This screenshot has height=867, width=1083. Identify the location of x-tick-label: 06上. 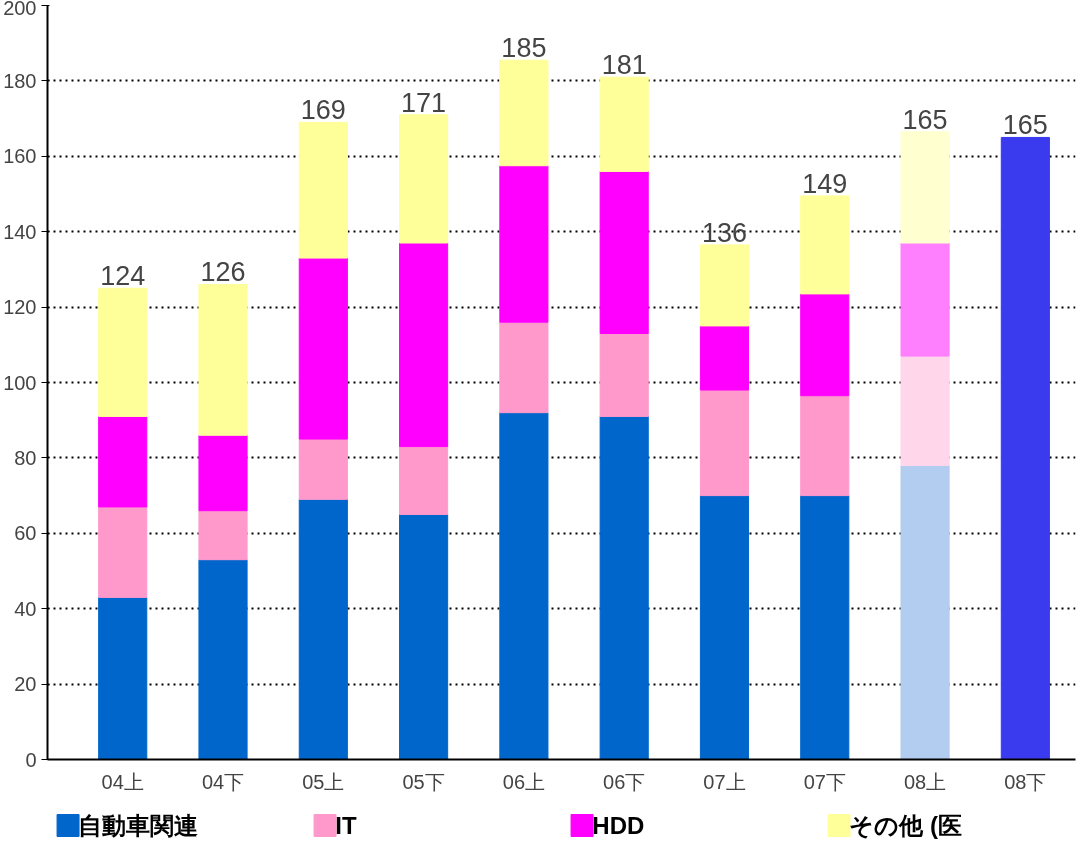
(524, 781).